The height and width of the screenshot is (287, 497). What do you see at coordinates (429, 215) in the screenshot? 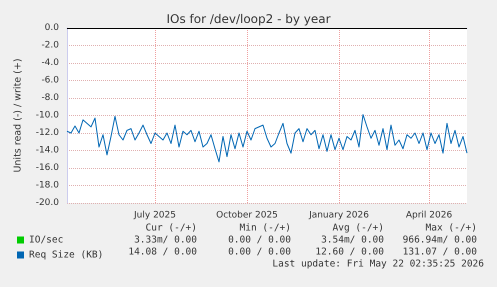
I see `x-tick-label: April 2026` at bounding box center [429, 215].